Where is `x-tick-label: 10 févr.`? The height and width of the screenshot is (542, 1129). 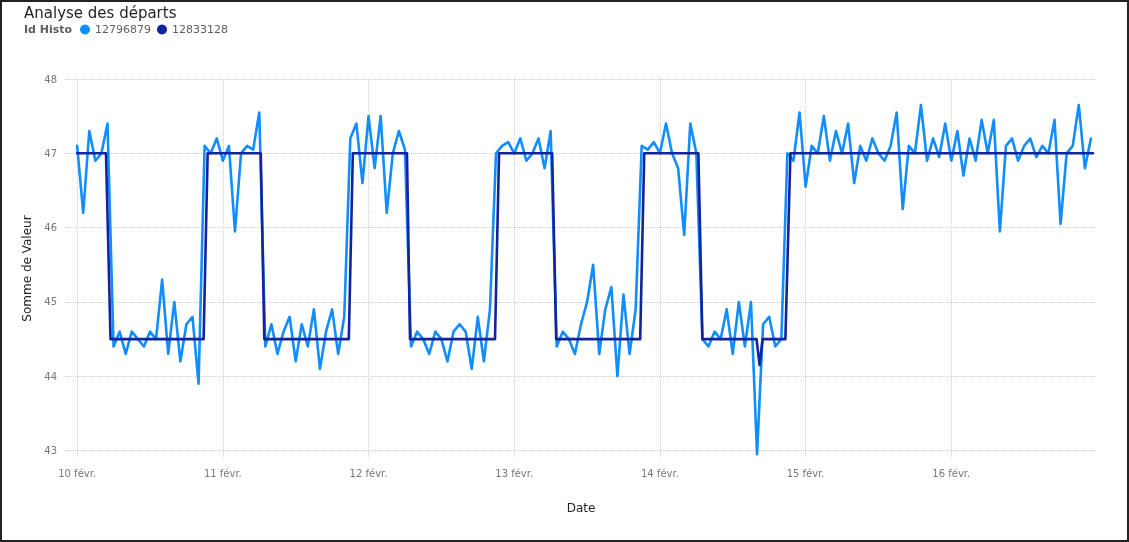 x-tick-label: 10 févr. is located at coordinates (77, 473).